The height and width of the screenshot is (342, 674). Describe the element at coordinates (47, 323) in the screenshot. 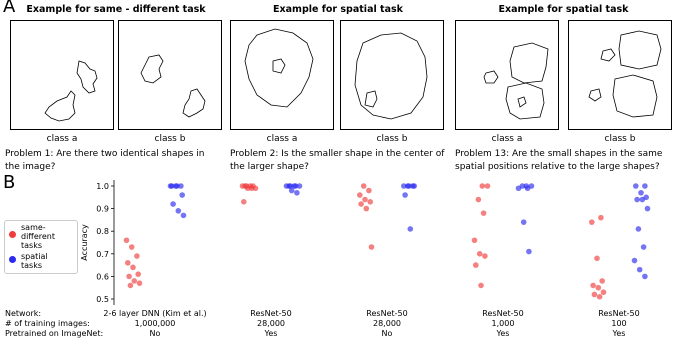

I see `row-label: # of training images:` at that location.